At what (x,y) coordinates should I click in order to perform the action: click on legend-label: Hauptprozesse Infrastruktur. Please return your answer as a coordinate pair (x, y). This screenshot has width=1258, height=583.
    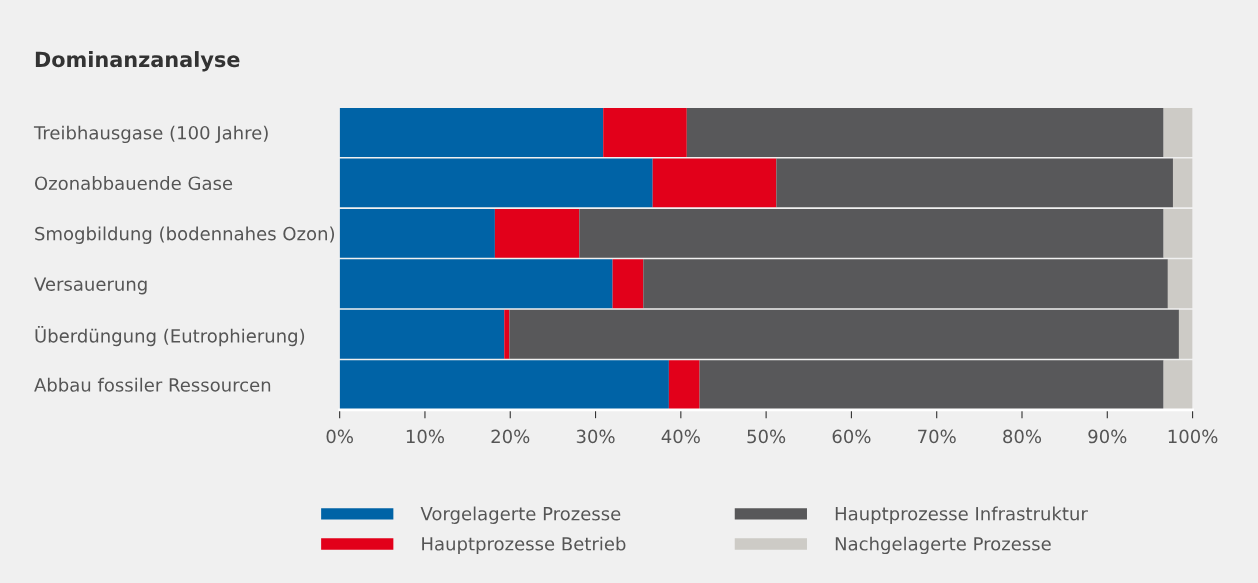
    Looking at the image, I should click on (961, 515).